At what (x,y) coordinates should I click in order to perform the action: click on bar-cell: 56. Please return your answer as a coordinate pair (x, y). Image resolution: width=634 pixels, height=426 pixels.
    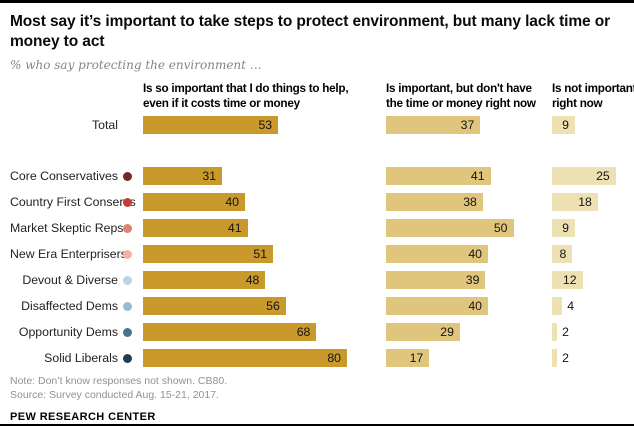
    Looking at the image, I should click on (264, 306).